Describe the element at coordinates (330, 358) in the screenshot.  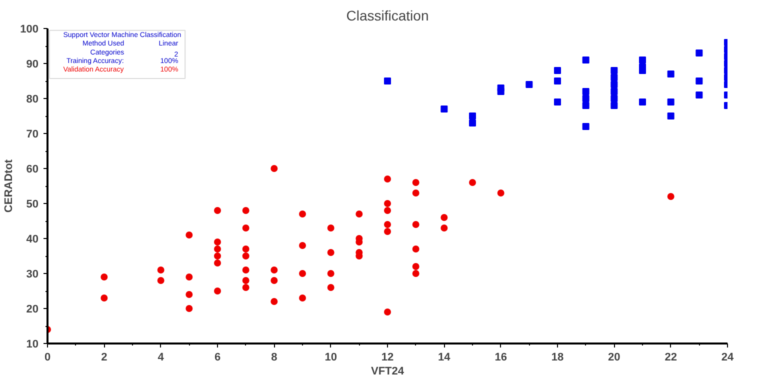
I see `x-tick-label: 10` at that location.